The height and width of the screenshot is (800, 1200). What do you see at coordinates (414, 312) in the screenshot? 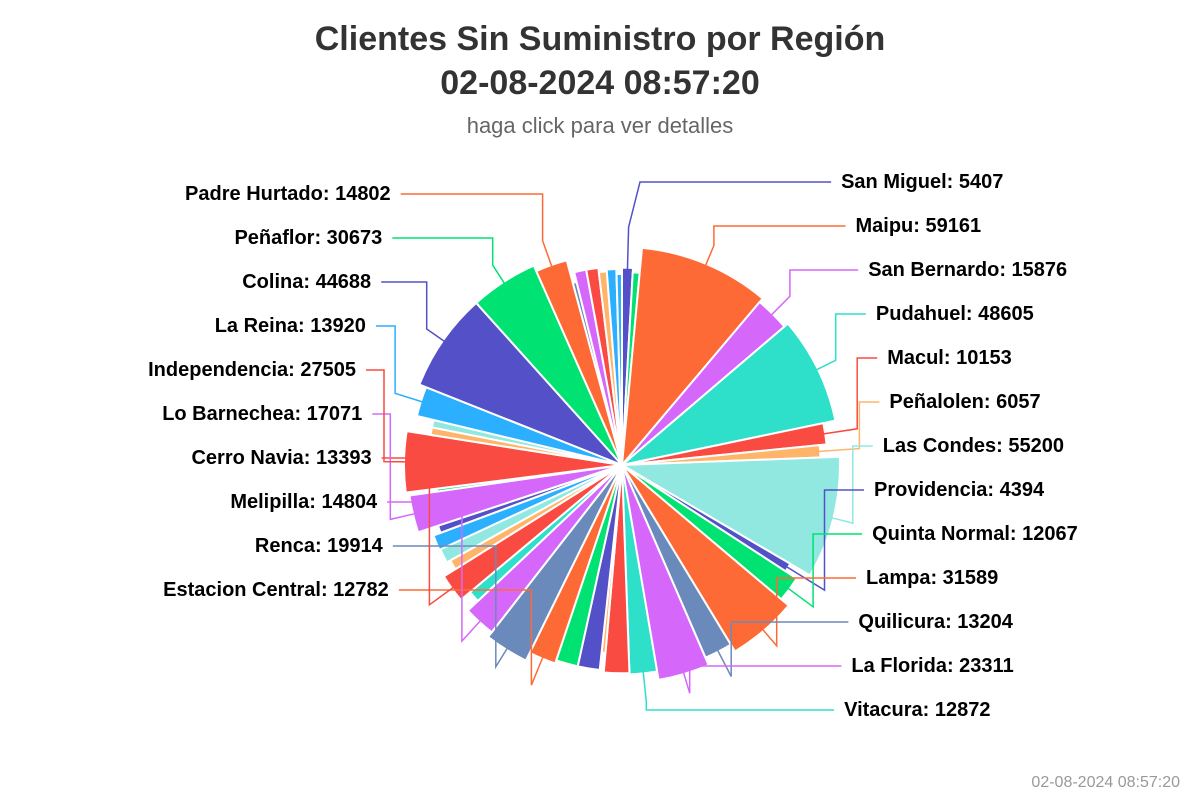
I see `connector-colina` at bounding box center [414, 312].